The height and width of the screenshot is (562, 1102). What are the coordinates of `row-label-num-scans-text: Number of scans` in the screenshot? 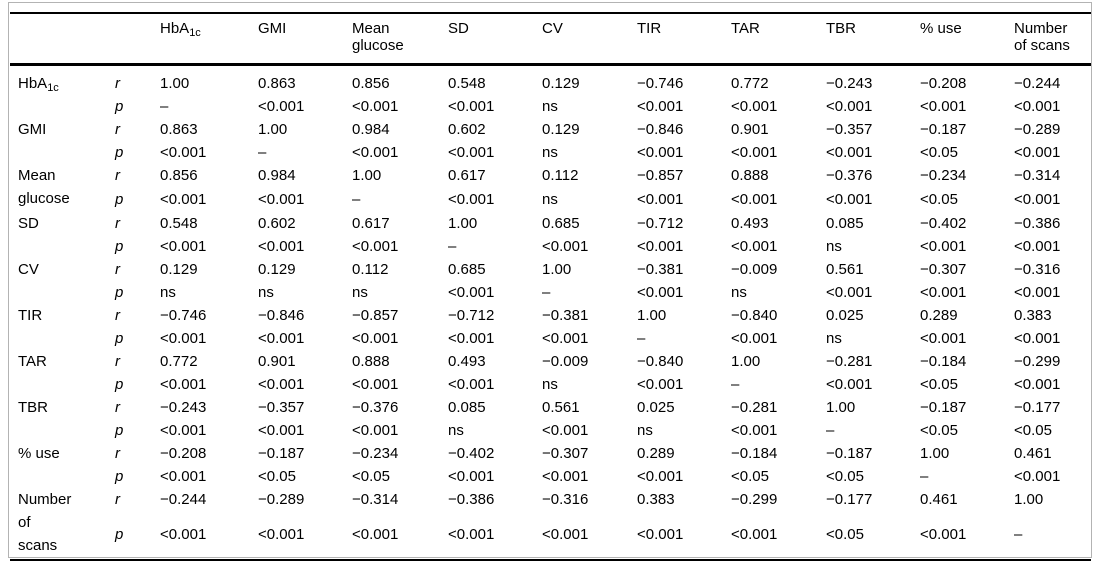 It's located at (45, 523).